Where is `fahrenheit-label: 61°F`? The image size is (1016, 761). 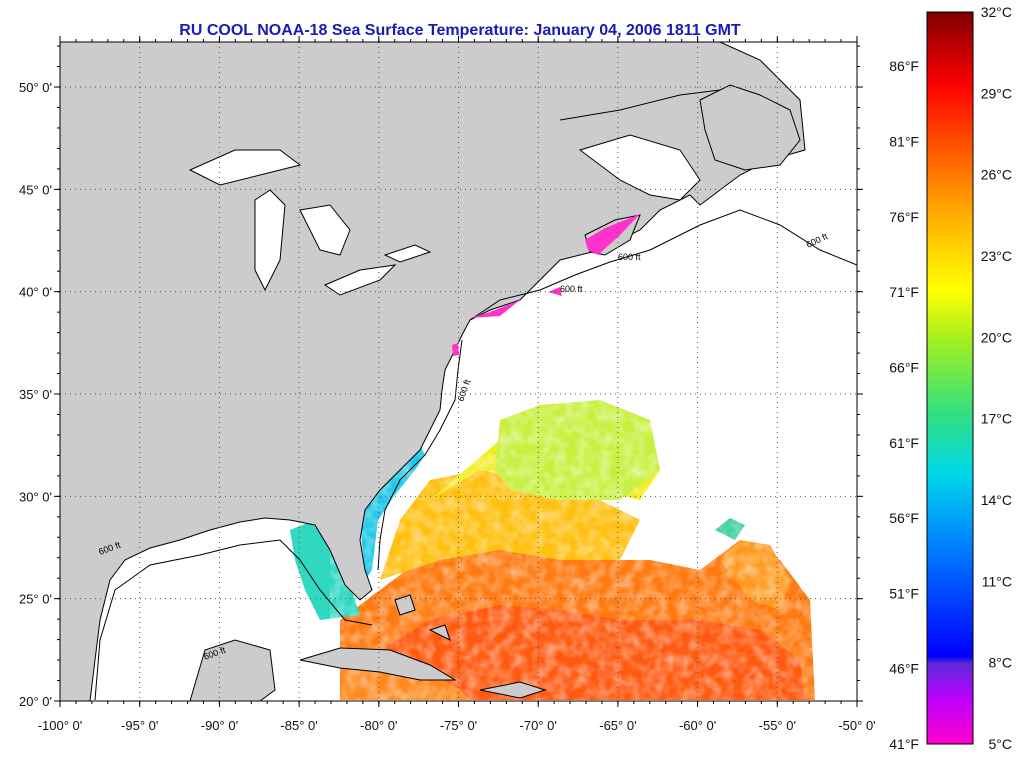
fahrenheit-label: 61°F is located at coordinates (904, 443).